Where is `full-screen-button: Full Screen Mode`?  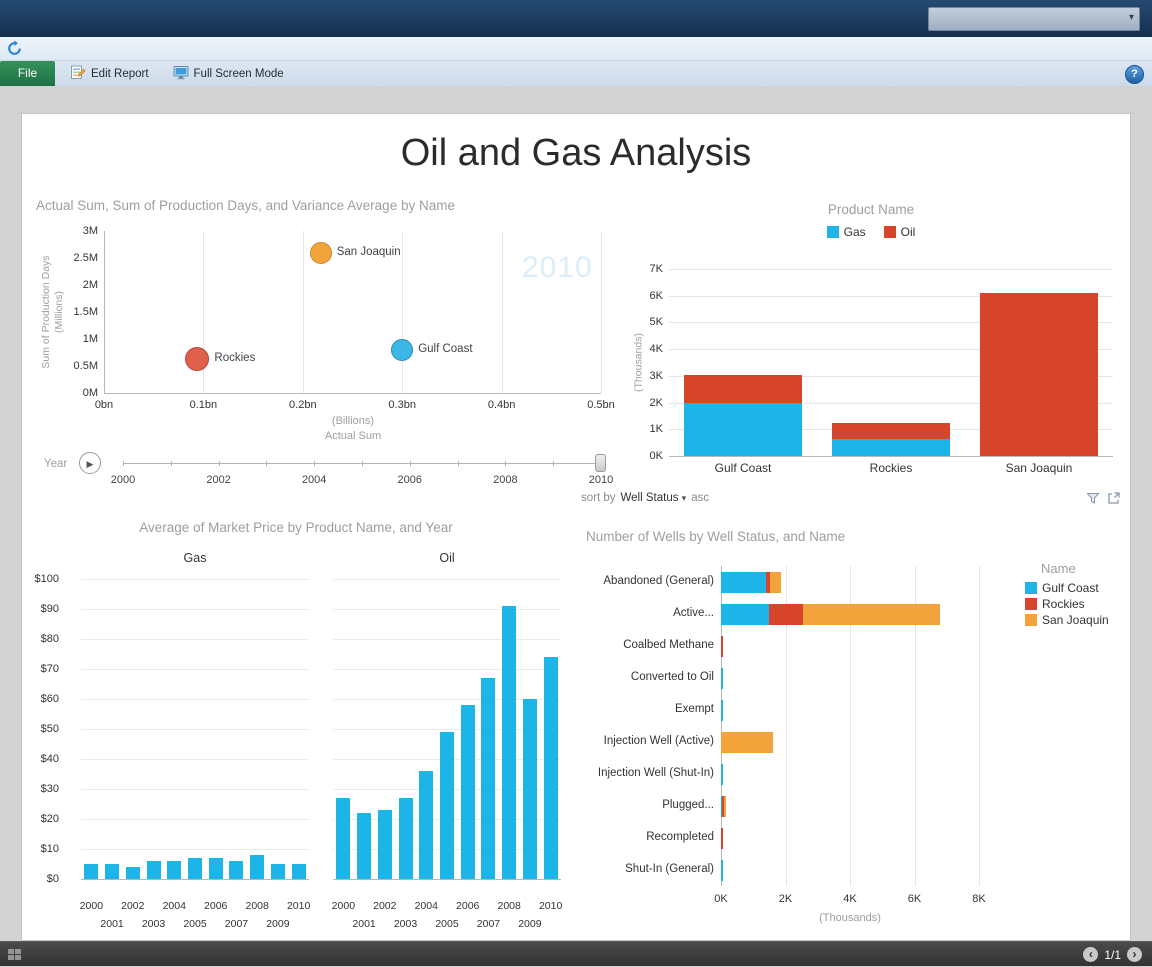 full-screen-button: Full Screen Mode is located at coordinates (228, 73).